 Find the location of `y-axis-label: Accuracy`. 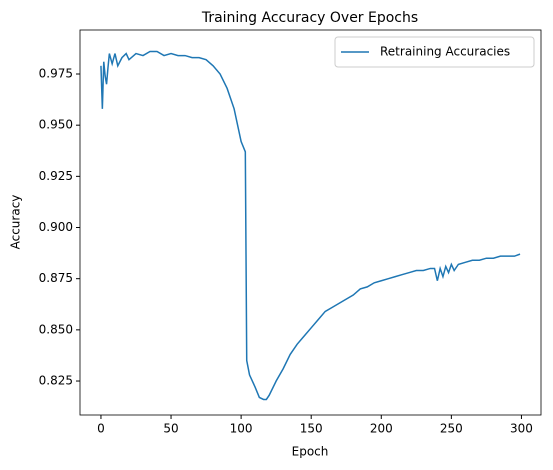

y-axis-label: Accuracy is located at coordinates (16, 222).